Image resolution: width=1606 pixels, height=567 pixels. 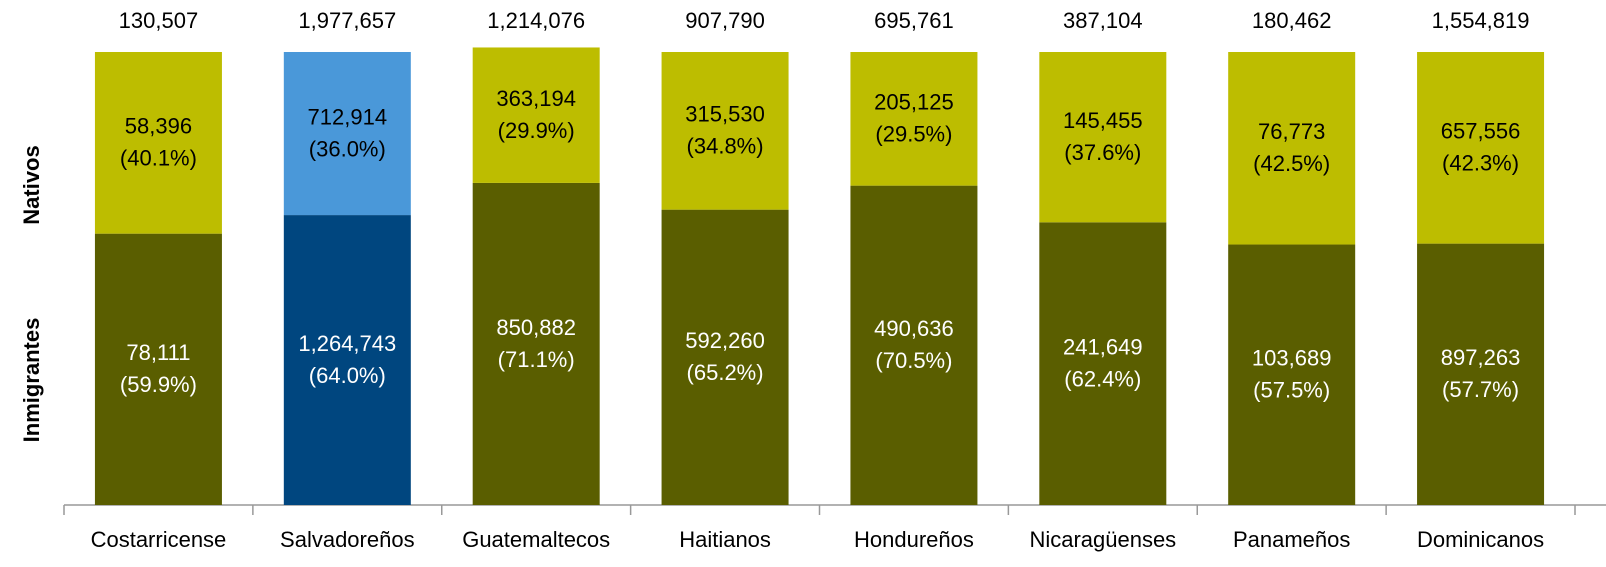 I want to click on segment-percent-label: (62.4%), so click(x=1102, y=378).